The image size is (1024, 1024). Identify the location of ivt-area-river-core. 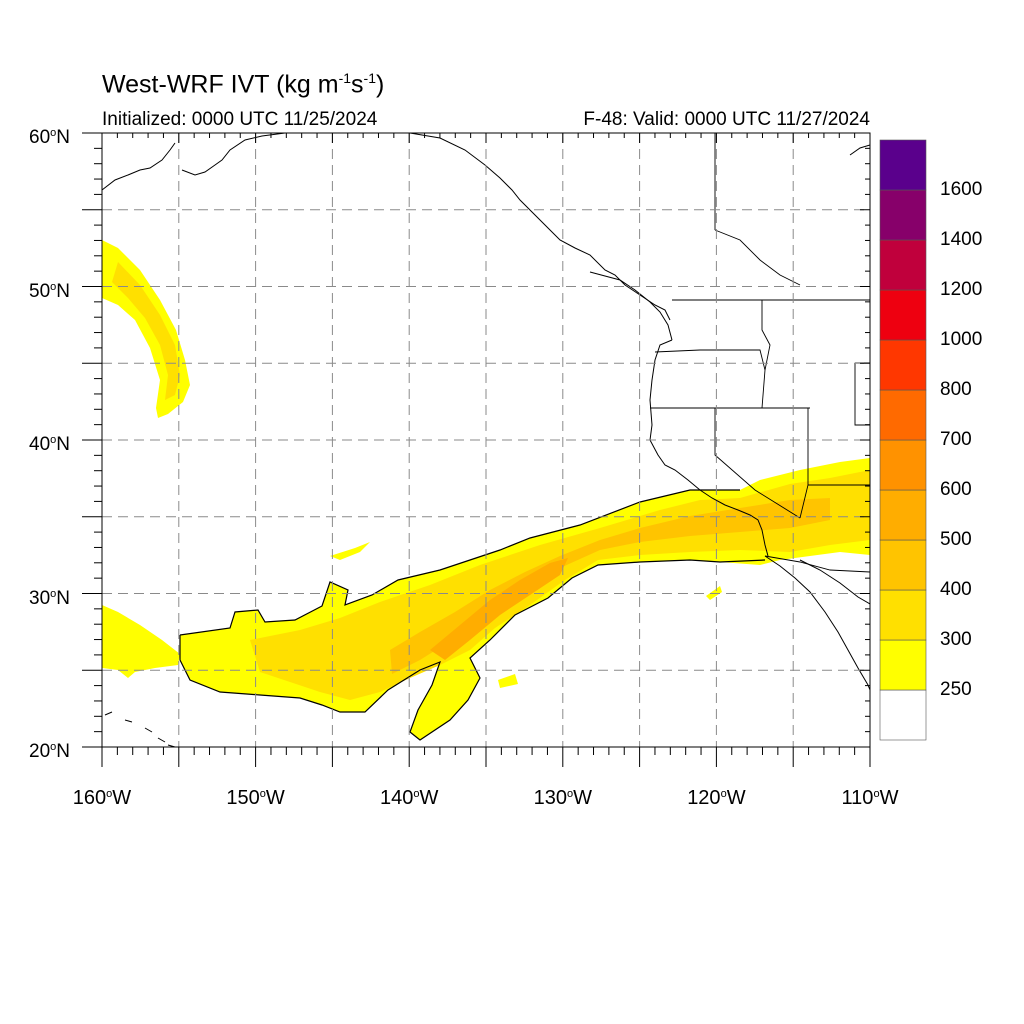
(610, 586).